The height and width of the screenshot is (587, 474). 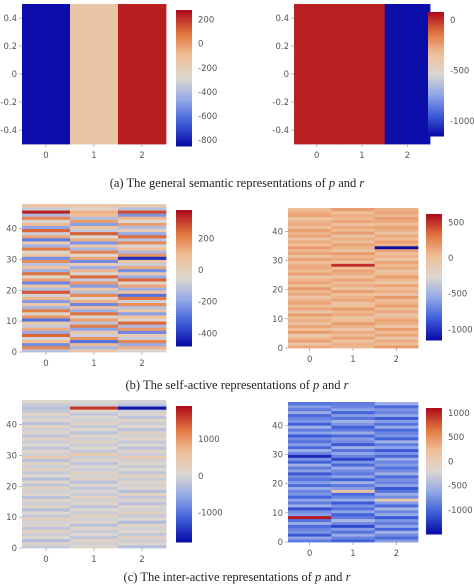 What do you see at coordinates (114, 482) in the screenshot?
I see `heatmap-panel-5: 0 1 2 40 30 20 10 0 1000 0 -1000` at bounding box center [114, 482].